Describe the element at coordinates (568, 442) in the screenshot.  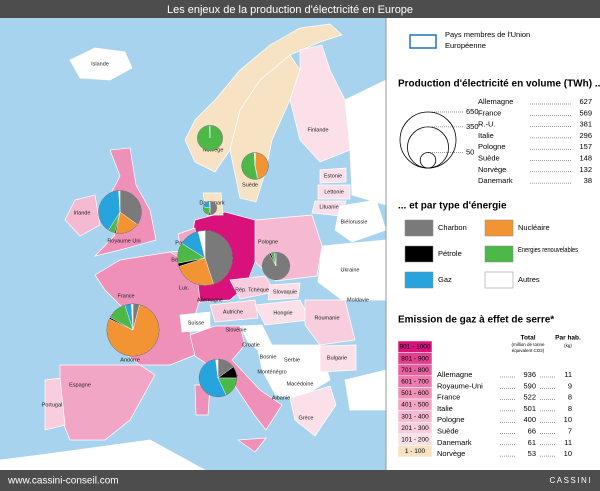
I see `emission-per-hab: 11` at that location.